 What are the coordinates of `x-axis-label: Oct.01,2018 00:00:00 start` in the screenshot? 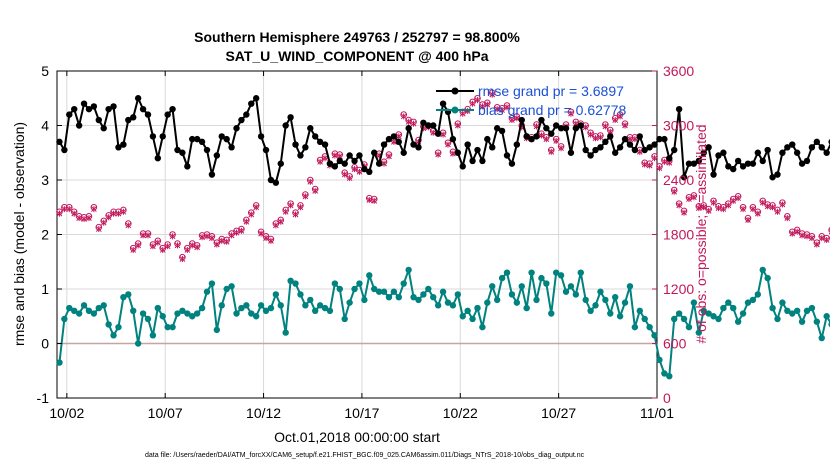 It's located at (357, 437).